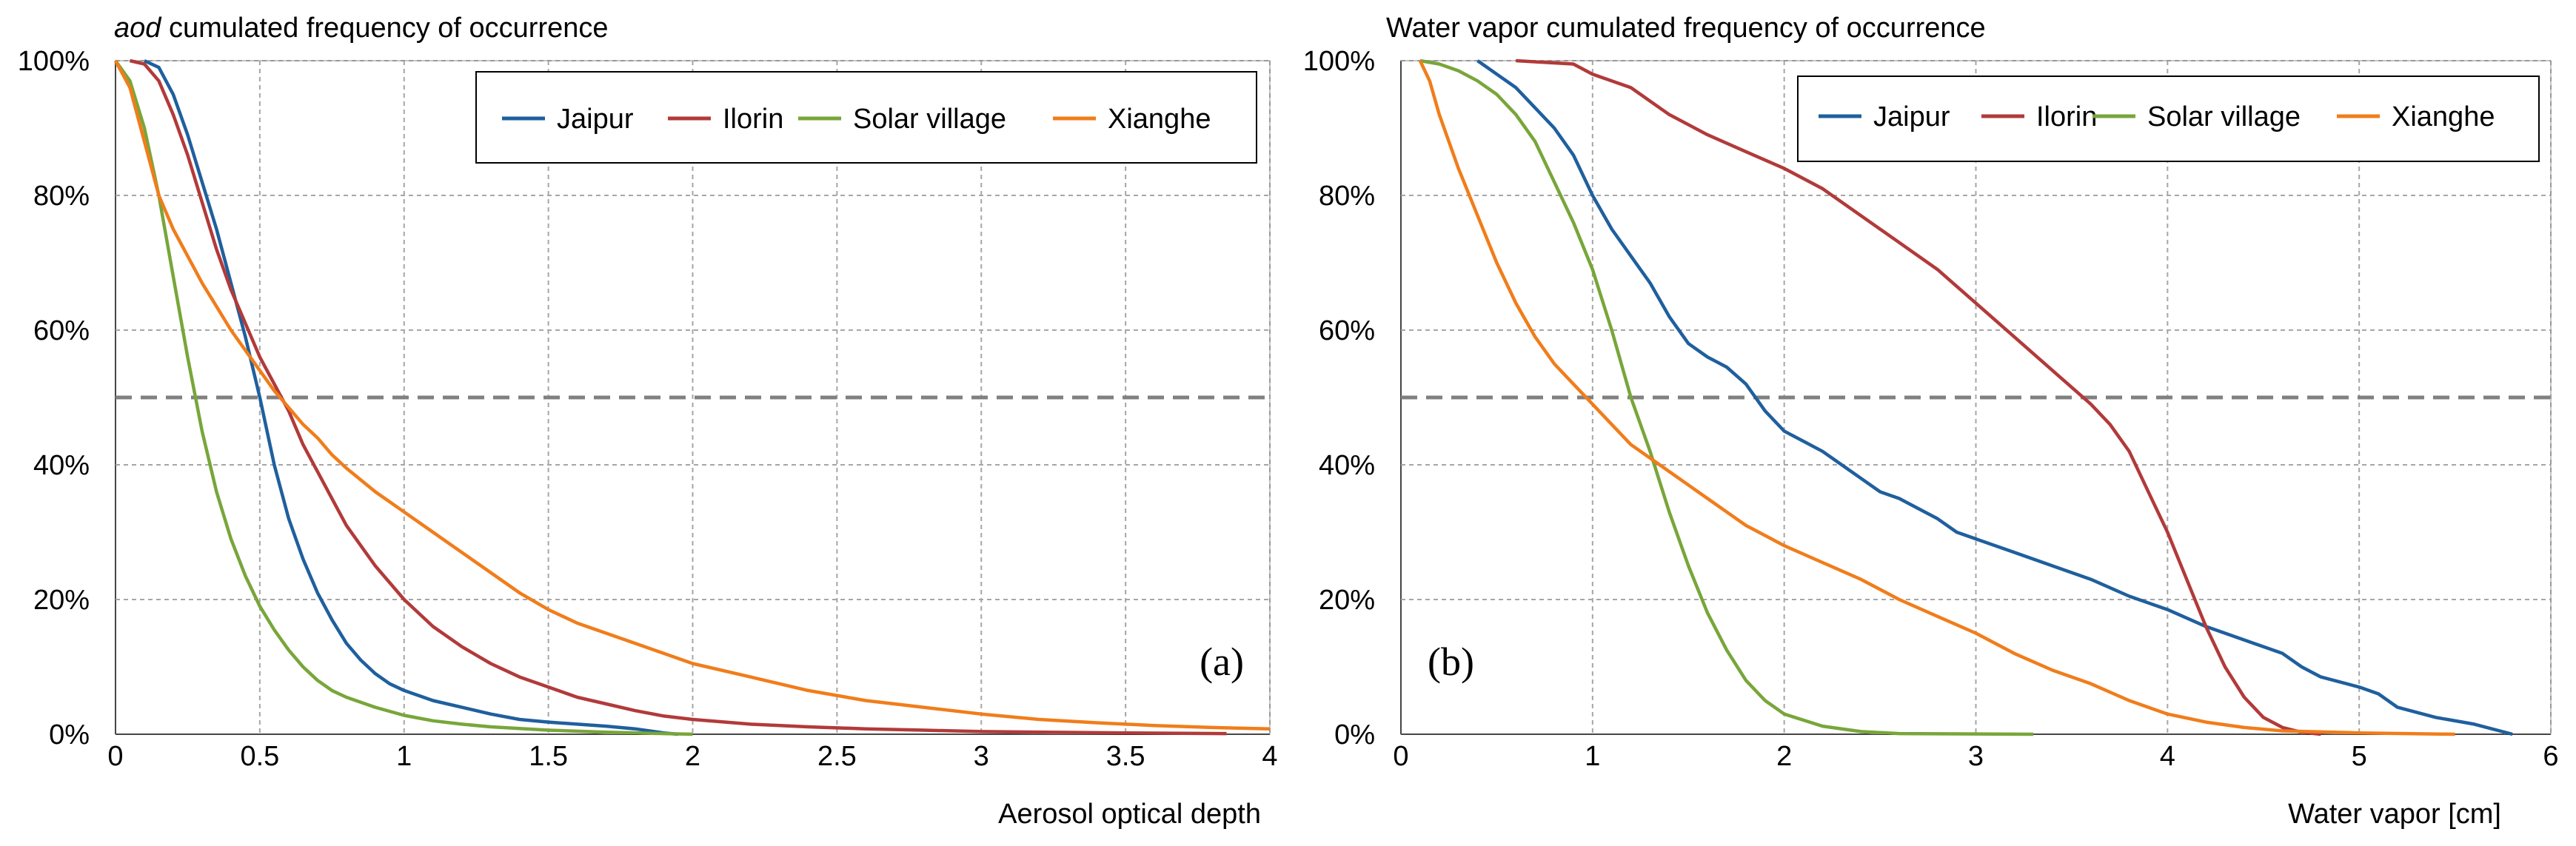 The width and height of the screenshot is (2576, 846). Describe the element at coordinates (259, 756) in the screenshot. I see `x-tick-label: 0.5` at that location.